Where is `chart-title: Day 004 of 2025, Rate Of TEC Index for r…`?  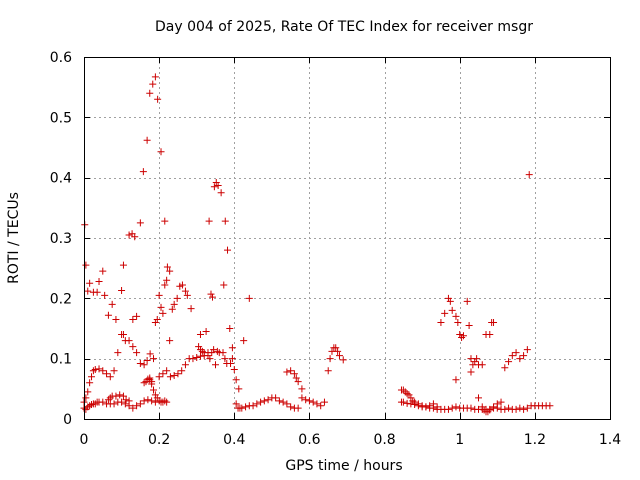 chart-title: Day 004 of 2025, Rate Of TEC Index for r… is located at coordinates (344, 27).